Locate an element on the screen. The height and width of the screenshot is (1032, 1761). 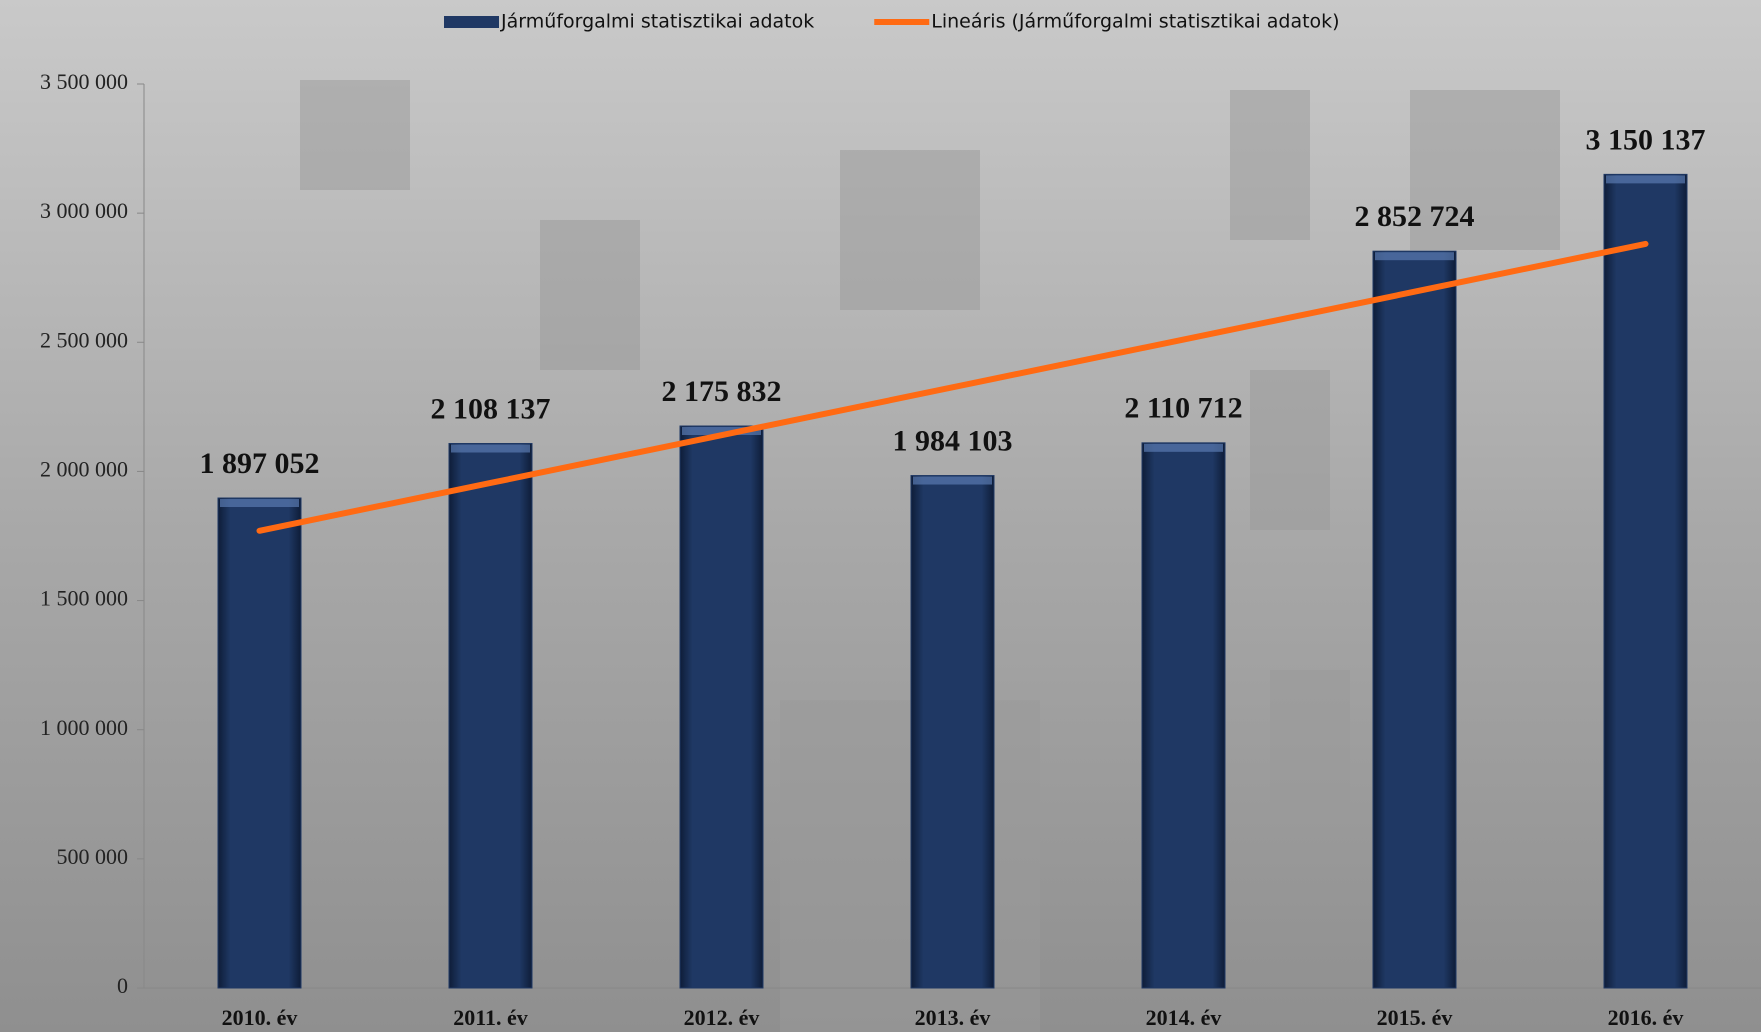
y-tick-label: 3 000 000 is located at coordinates (84, 210).